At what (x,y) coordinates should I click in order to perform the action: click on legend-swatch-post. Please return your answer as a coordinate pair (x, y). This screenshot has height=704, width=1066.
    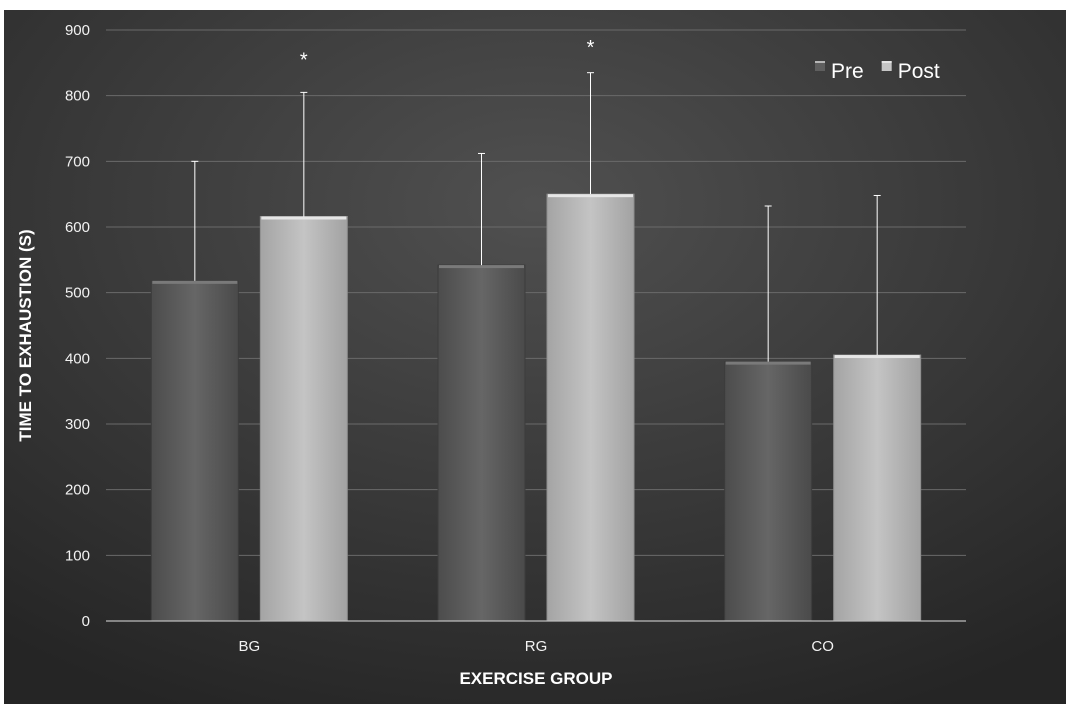
    Looking at the image, I should click on (886, 66).